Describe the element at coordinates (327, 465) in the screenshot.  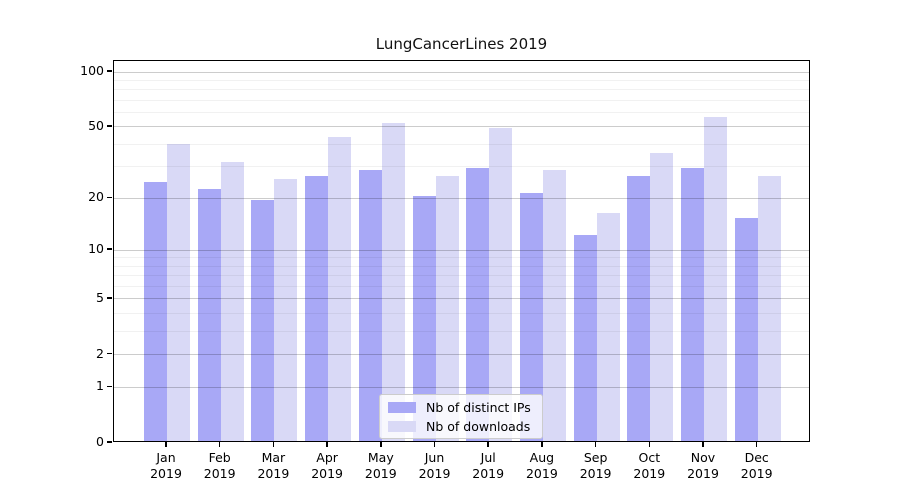
I see `x-tick-label-apr: Apr 2019` at that location.